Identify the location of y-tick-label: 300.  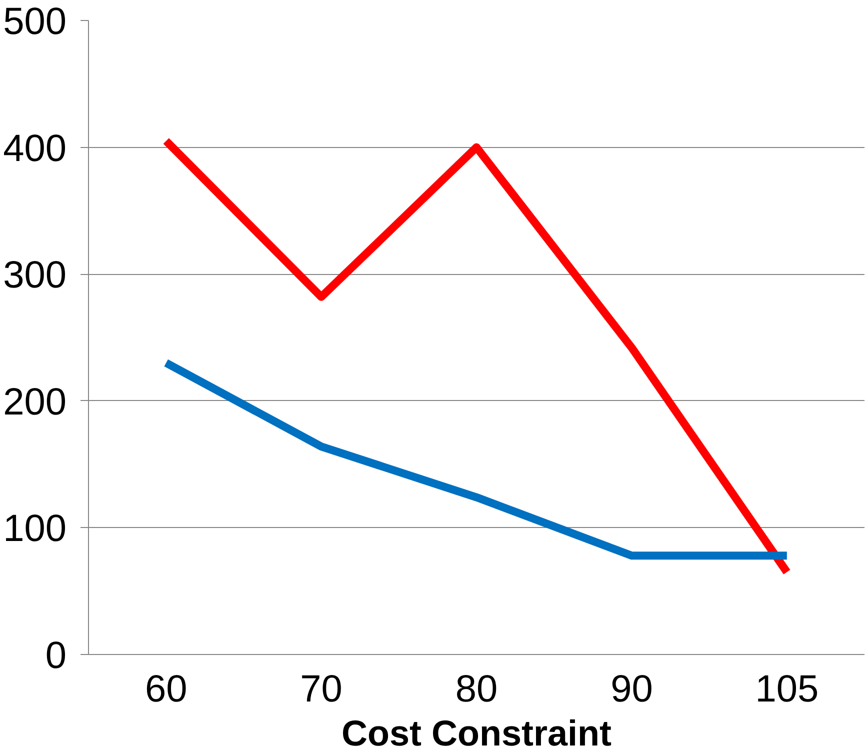
(35, 275).